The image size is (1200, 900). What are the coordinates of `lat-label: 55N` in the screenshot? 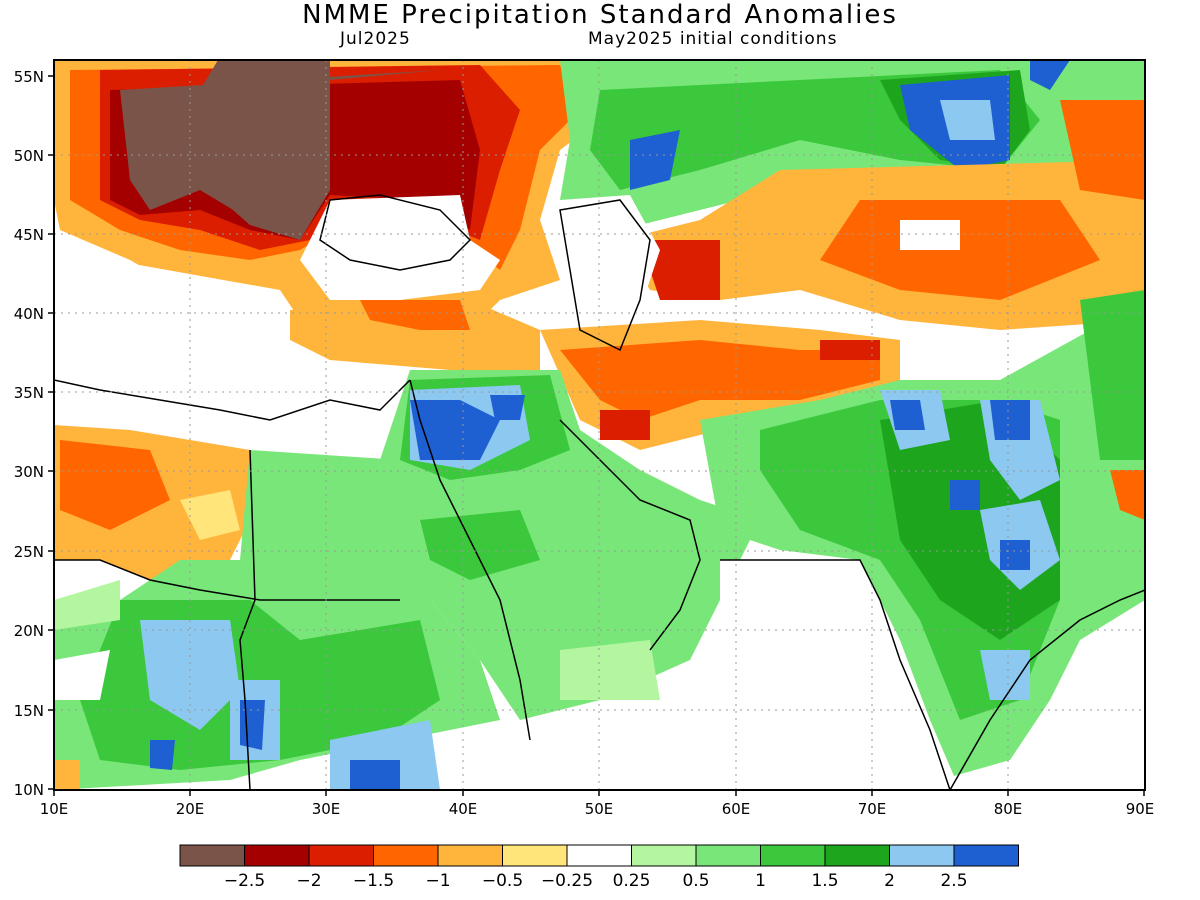 It's located at (29, 77).